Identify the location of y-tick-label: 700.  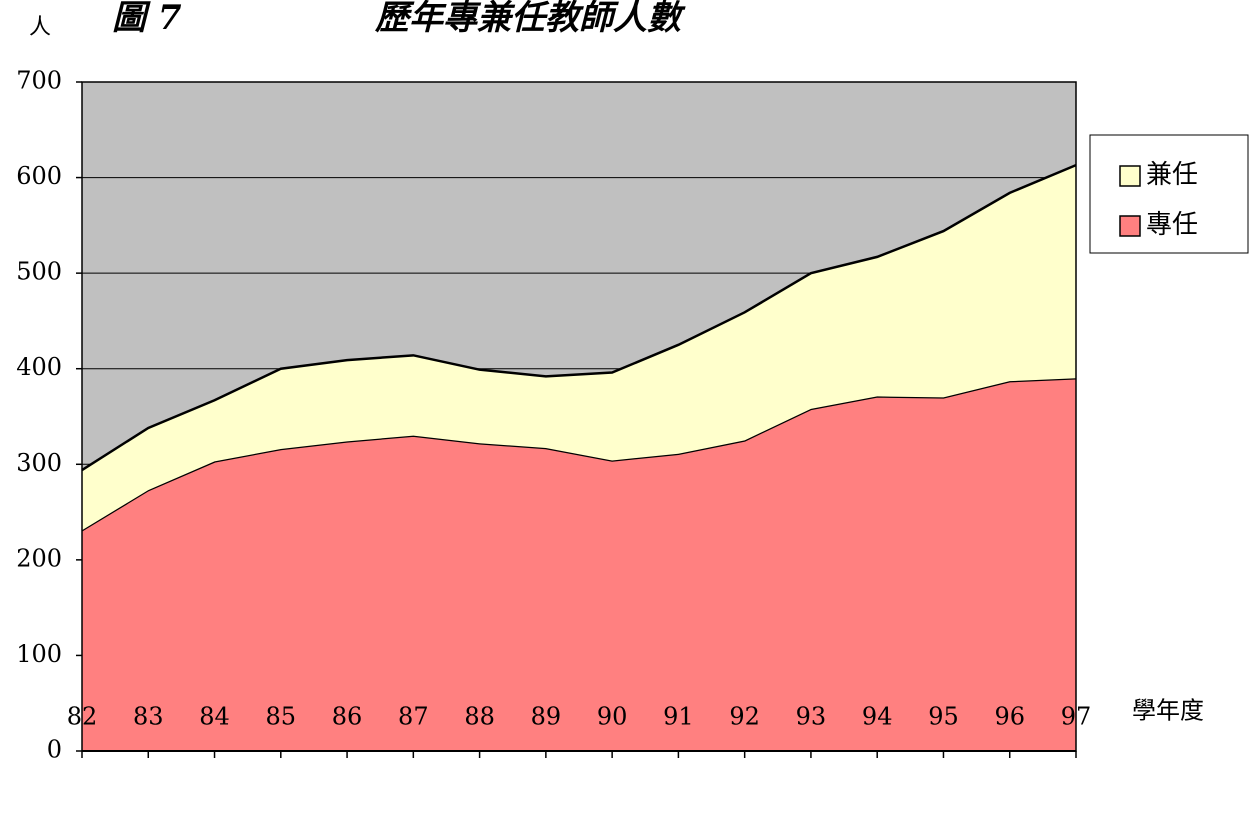
(39, 81).